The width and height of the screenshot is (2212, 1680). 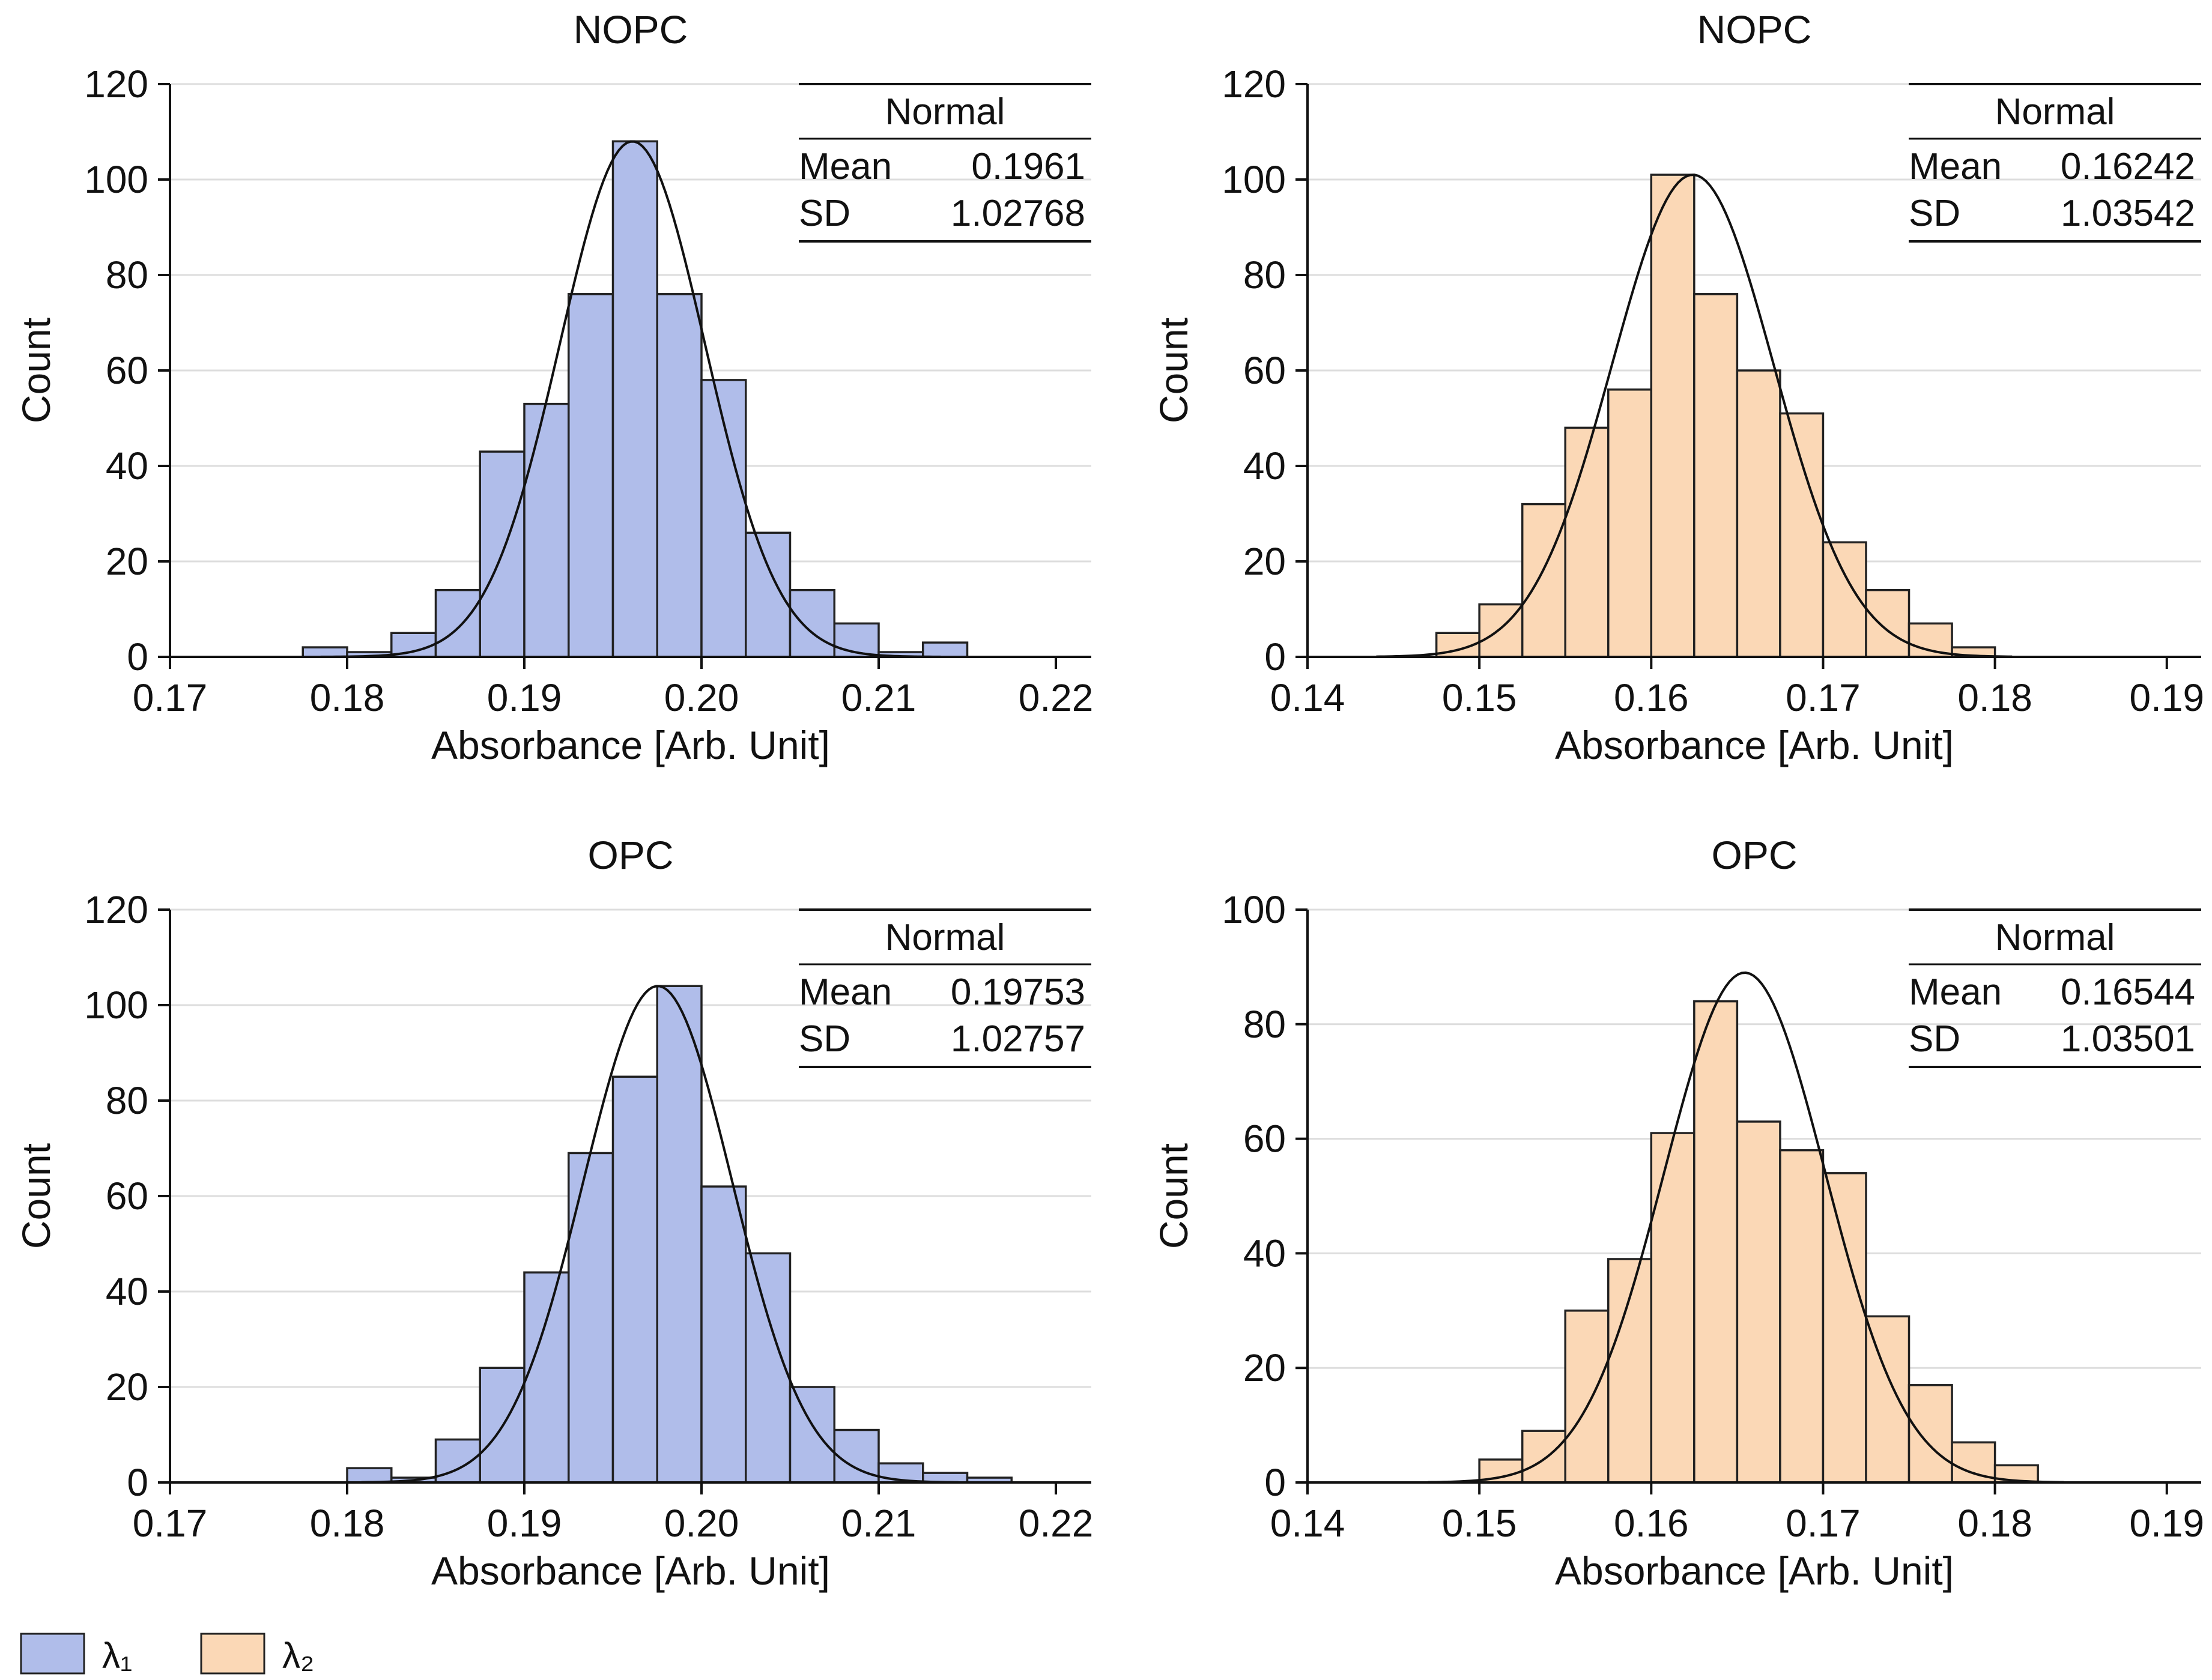 I want to click on legend-label-lambda1: λ₁, so click(x=117, y=1656).